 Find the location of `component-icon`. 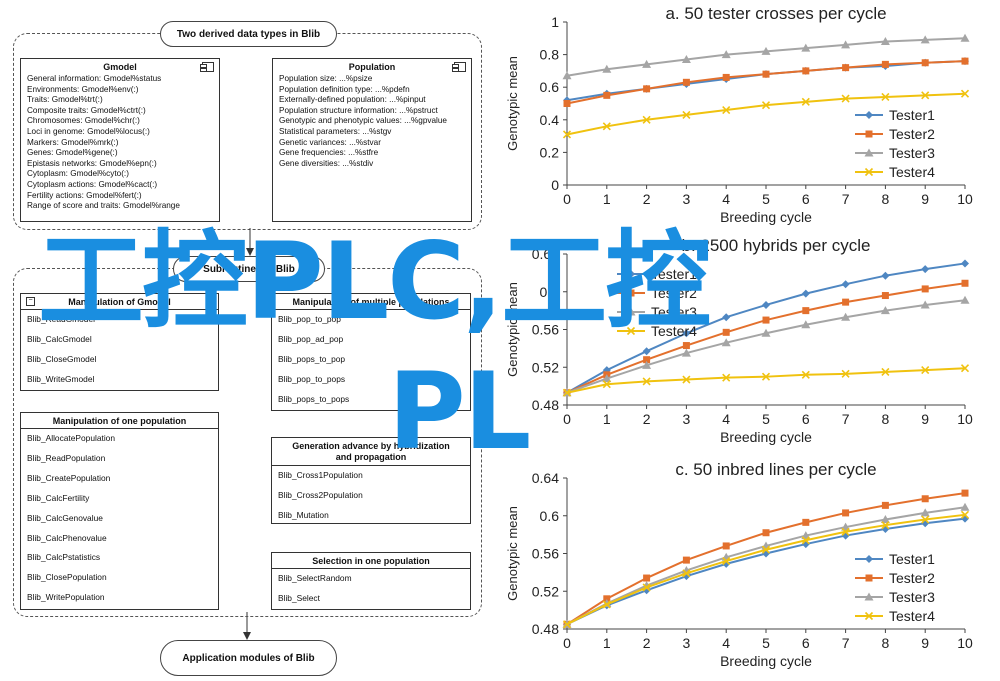

component-icon is located at coordinates (207, 67).